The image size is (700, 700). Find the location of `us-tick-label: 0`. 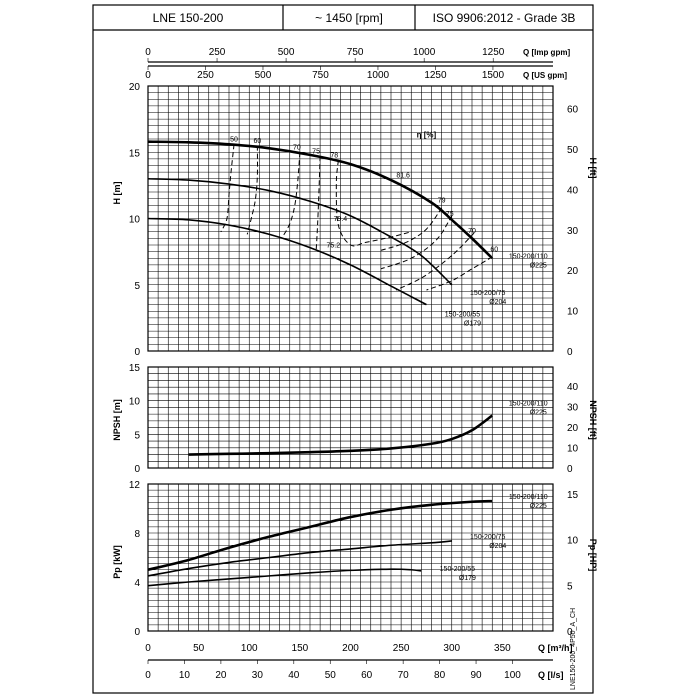

us-tick-label: 0 is located at coordinates (148, 75).